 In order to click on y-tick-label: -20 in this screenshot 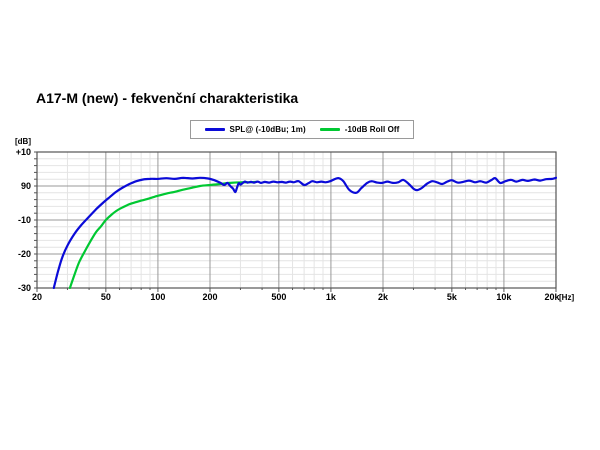, I will do `click(24, 254)`.